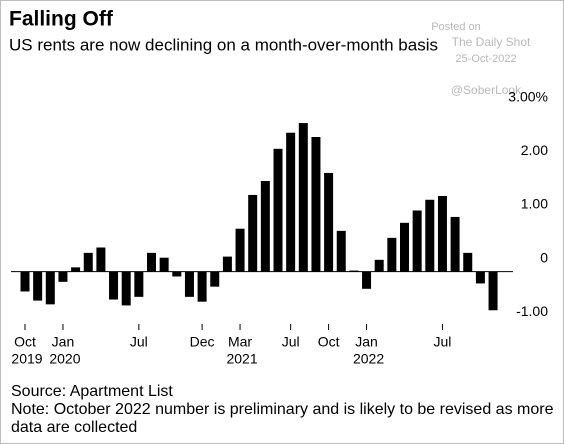  Describe the element at coordinates (241, 359) in the screenshot. I see `x-year-label: 2021` at that location.